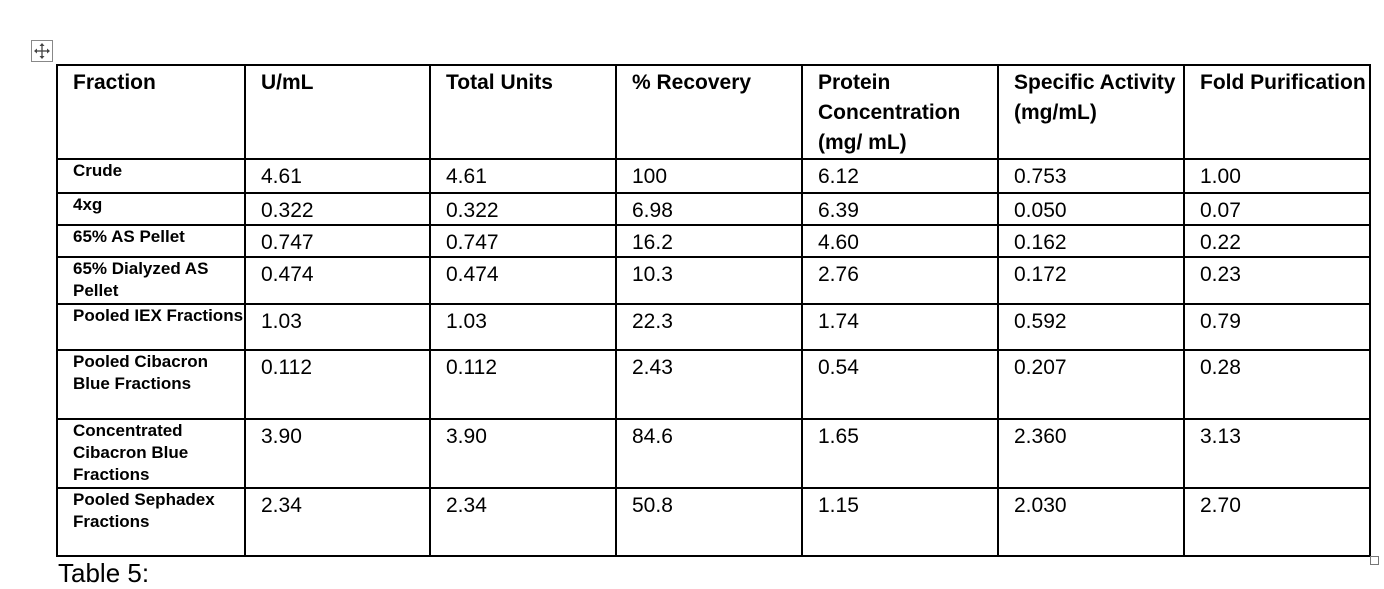 Image resolution: width=1384 pixels, height=589 pixels. Describe the element at coordinates (709, 209) in the screenshot. I see `table-cell: 6.98` at that location.